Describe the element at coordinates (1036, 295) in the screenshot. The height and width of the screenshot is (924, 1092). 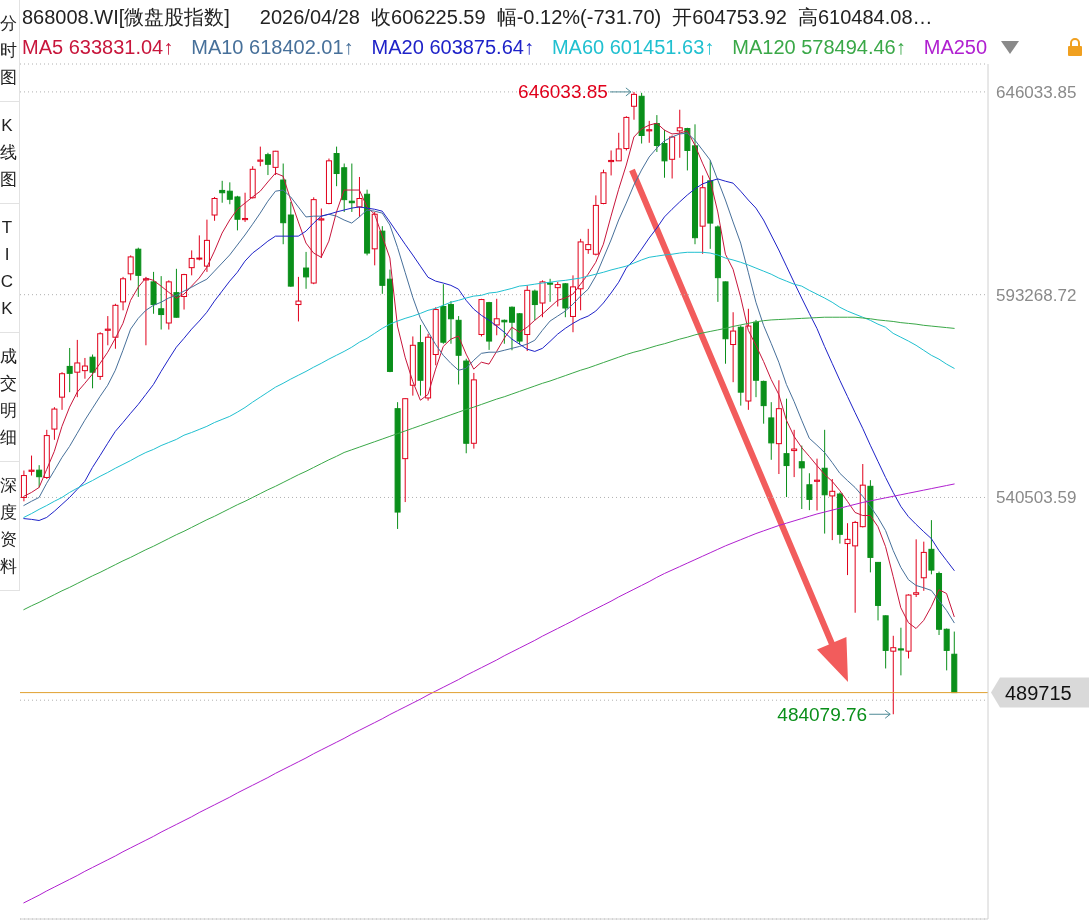
I see `y-tick-label: 593268.72` at that location.